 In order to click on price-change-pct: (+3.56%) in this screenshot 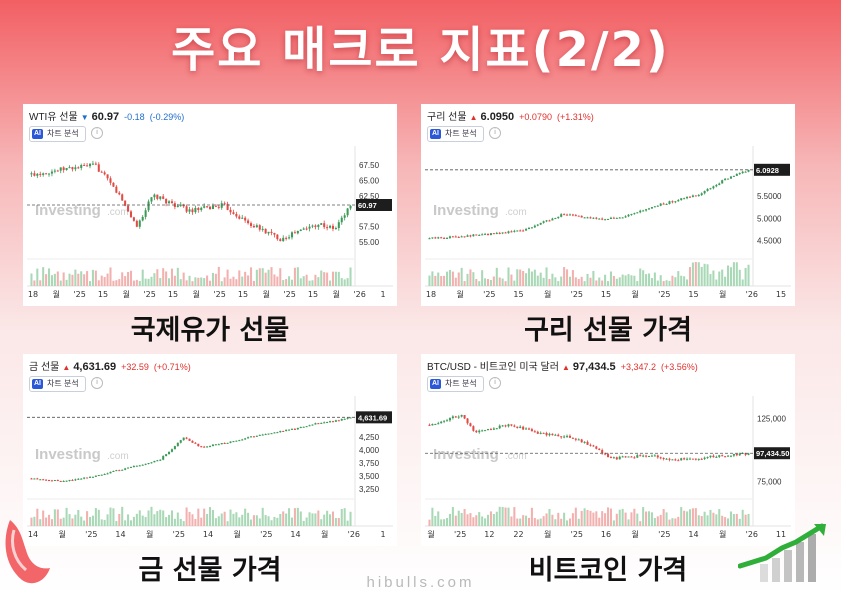, I will do `click(679, 367)`.